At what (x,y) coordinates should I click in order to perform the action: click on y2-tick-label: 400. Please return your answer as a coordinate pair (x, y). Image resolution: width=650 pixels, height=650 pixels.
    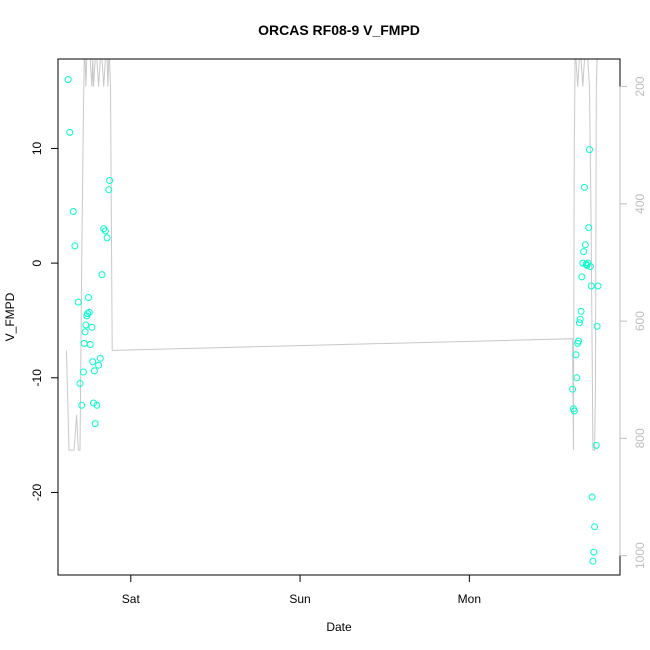
    Looking at the image, I should click on (640, 203).